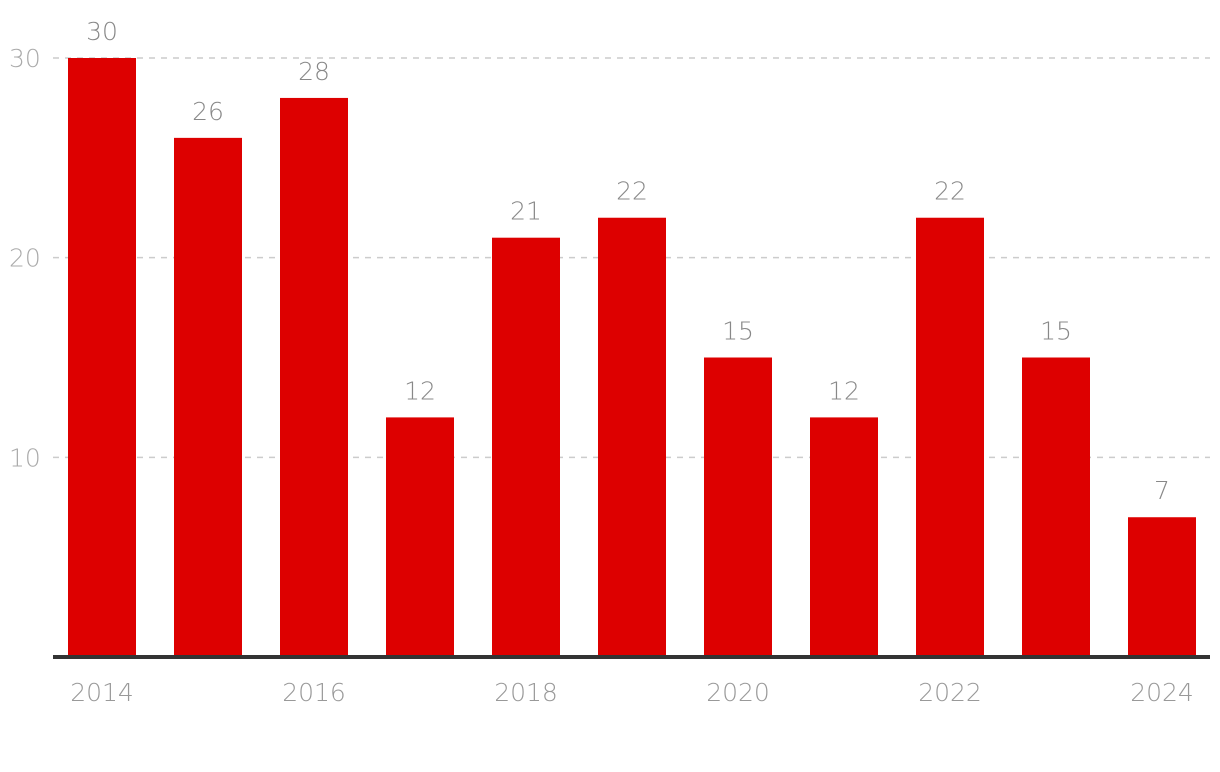  Describe the element at coordinates (25, 457) in the screenshot. I see `y-tick-label-10: 10` at that location.